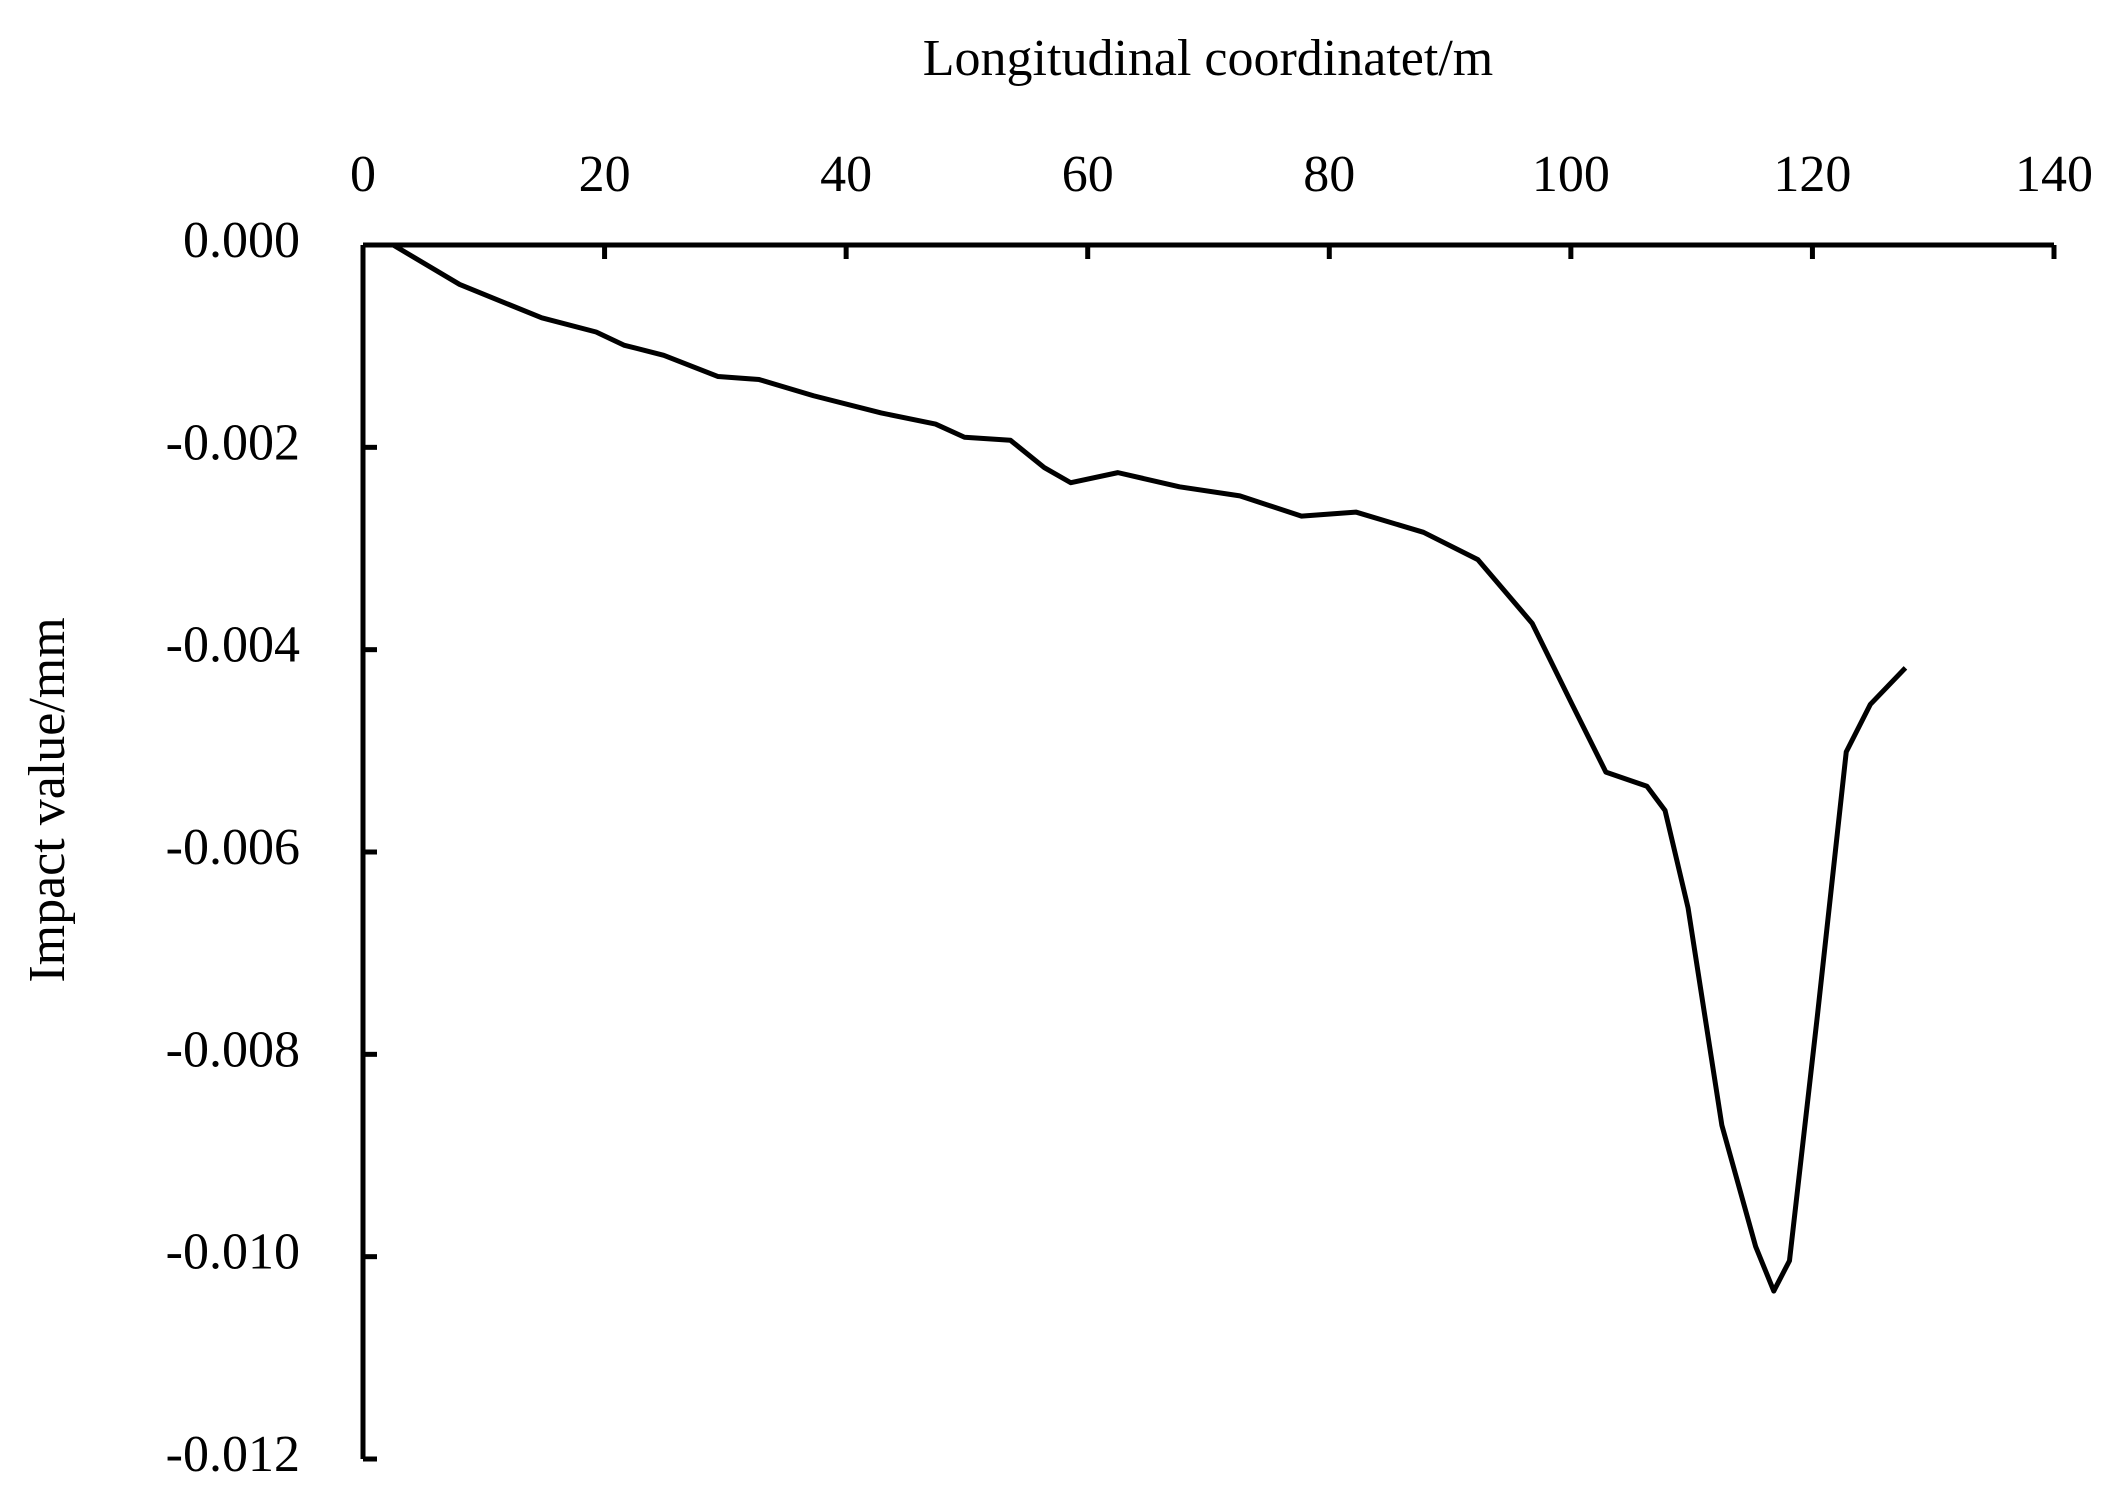 The height and width of the screenshot is (1507, 2126). Describe the element at coordinates (47, 799) in the screenshot. I see `y-axis-title: Impact value/mm` at that location.